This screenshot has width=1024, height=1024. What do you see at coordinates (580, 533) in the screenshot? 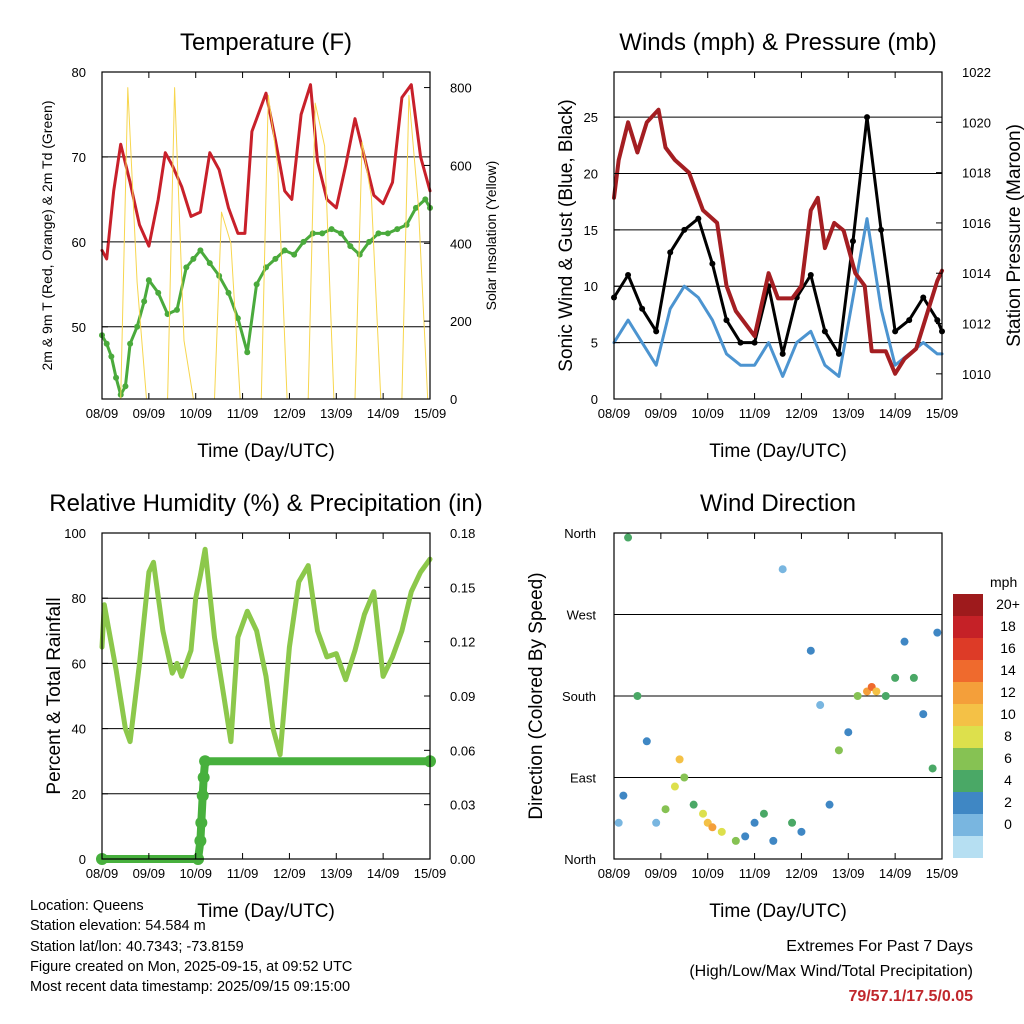
I see `y-tick-label: North` at bounding box center [580, 533].